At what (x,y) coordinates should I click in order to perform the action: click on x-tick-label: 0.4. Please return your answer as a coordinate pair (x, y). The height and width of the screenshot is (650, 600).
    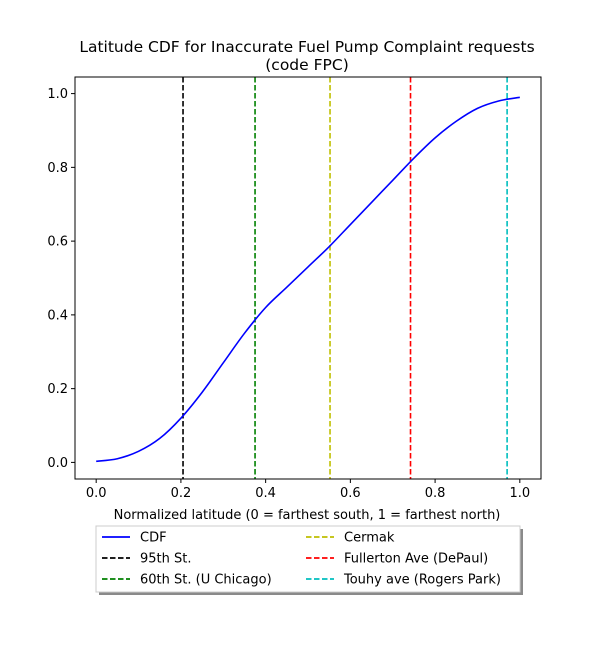
    Looking at the image, I should click on (265, 493).